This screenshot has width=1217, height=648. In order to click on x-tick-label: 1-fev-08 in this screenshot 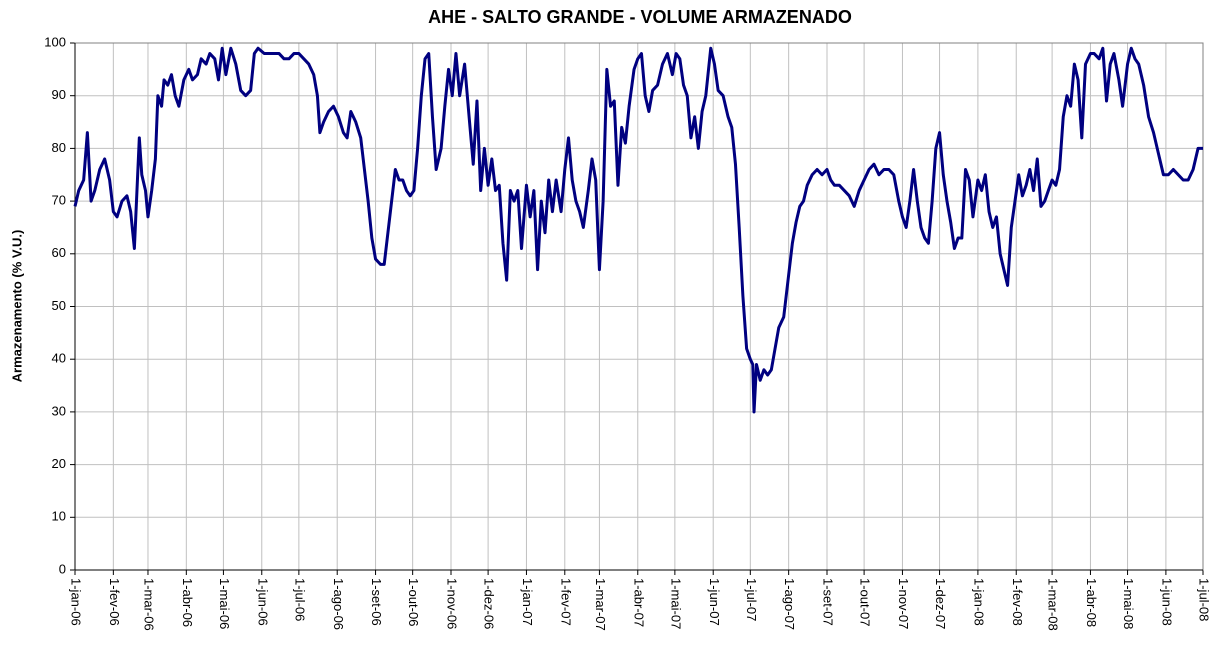, I will do `click(1017, 602)`.